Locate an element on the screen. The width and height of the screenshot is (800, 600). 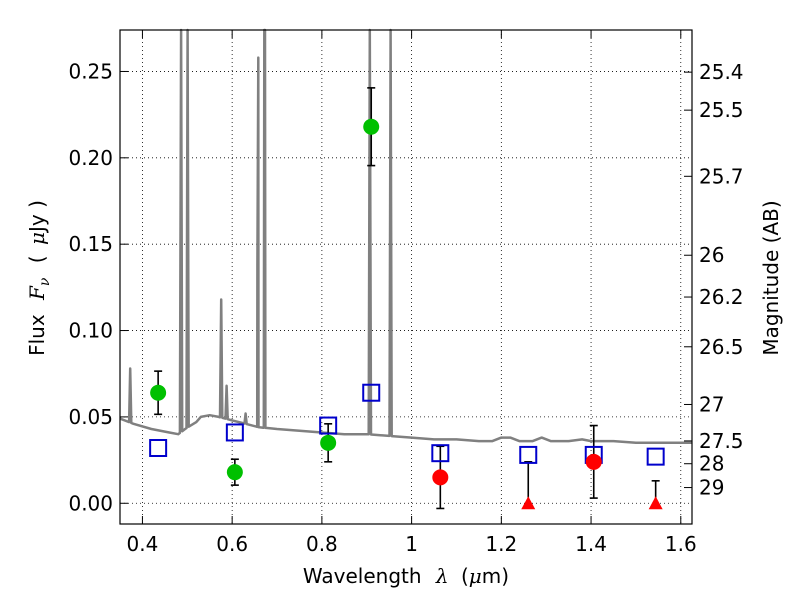
x-tick-label: 1 is located at coordinates (411, 544).